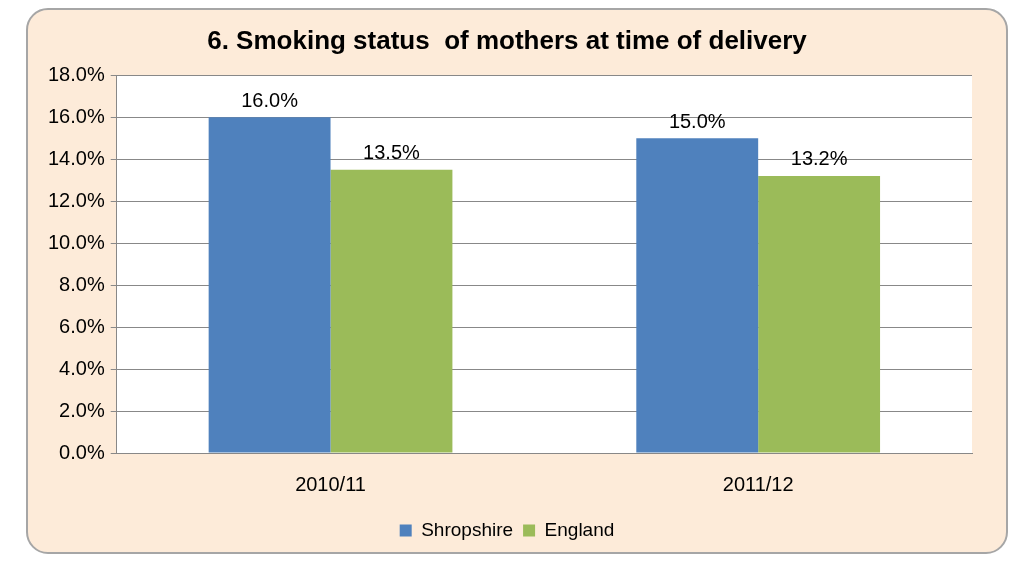 The width and height of the screenshot is (1029, 563). What do you see at coordinates (82, 367) in the screenshot?
I see `y-tick-label: 4.0%` at bounding box center [82, 367].